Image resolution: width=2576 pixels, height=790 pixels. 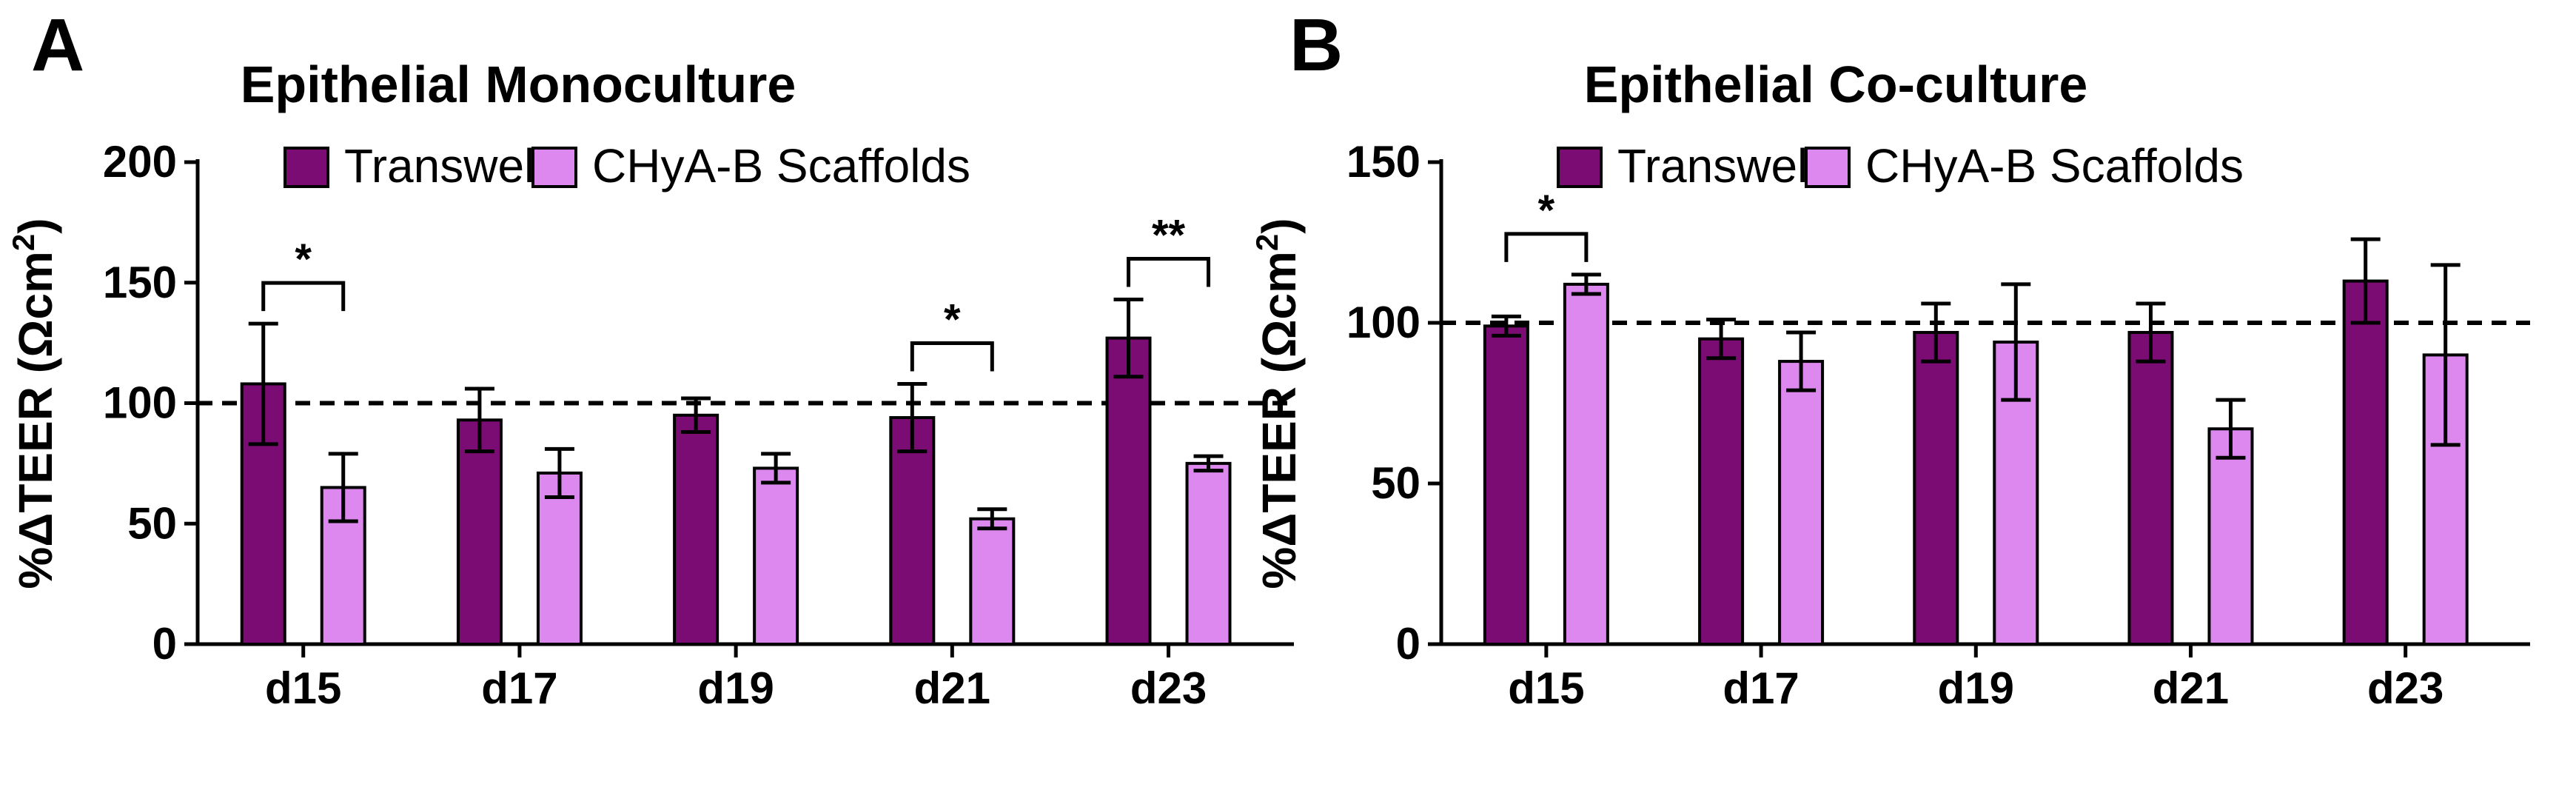 What do you see at coordinates (57, 46) in the screenshot?
I see `panel-letter: A` at bounding box center [57, 46].